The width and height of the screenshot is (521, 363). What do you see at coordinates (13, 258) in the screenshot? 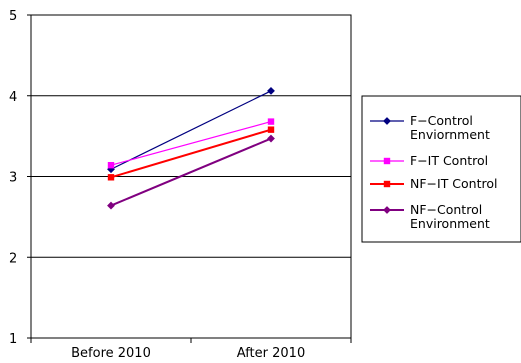
I see `y-tick-label-2: 2` at bounding box center [13, 258].